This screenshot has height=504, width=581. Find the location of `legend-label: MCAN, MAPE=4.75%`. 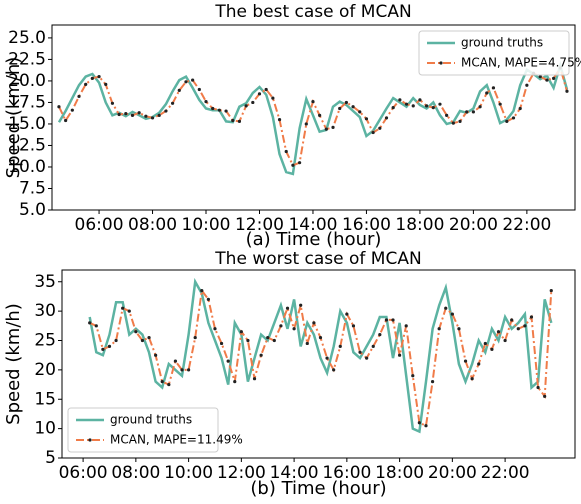

legend-label: MCAN, MAPE=4.75% is located at coordinates (521, 63).